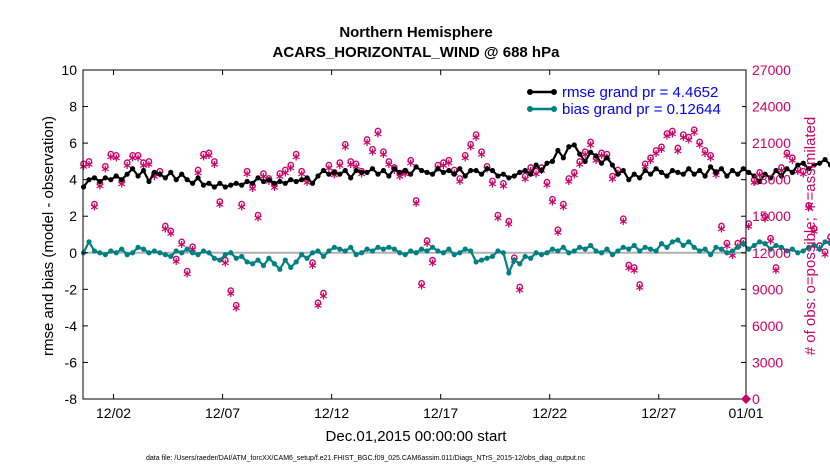 The width and height of the screenshot is (830, 470). Describe the element at coordinates (745, 413) in the screenshot. I see `x-tick-label: 01/01` at that location.